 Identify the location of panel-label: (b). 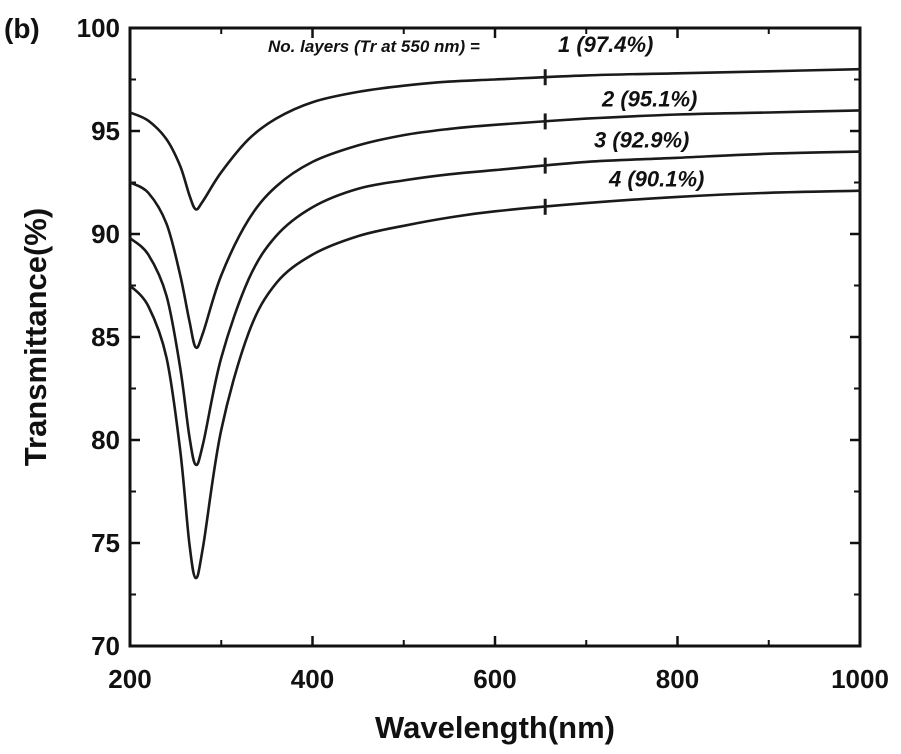
(22, 28).